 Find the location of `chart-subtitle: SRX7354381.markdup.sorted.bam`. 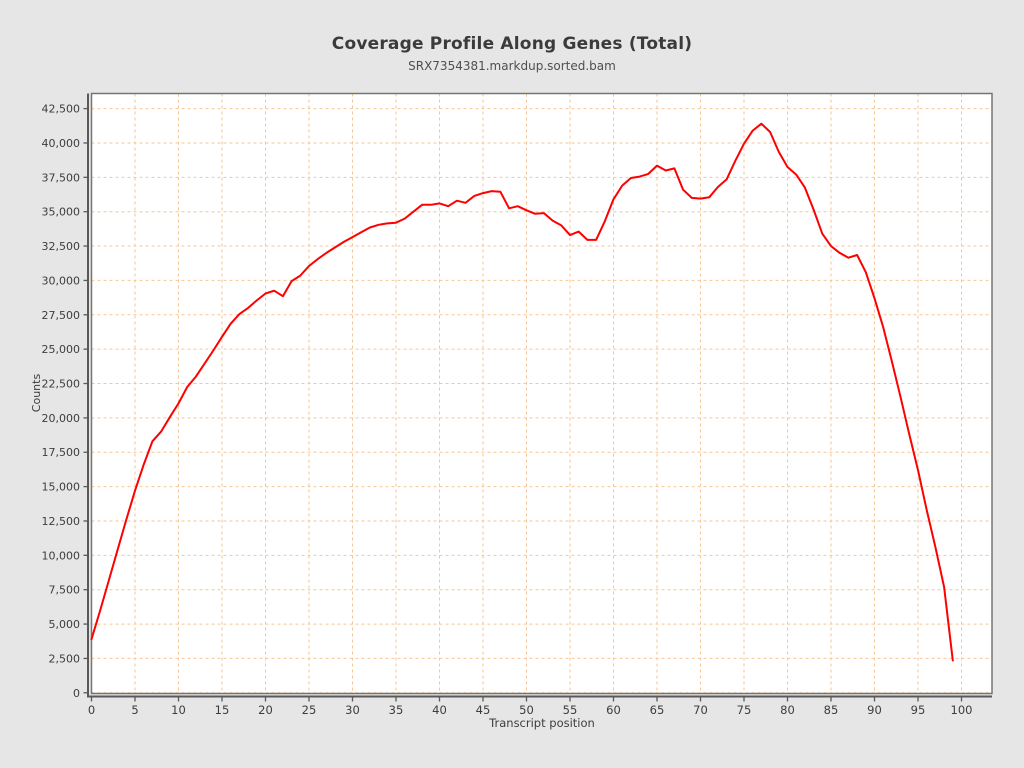

chart-subtitle: SRX7354381.markdup.sorted.bam is located at coordinates (512, 66).